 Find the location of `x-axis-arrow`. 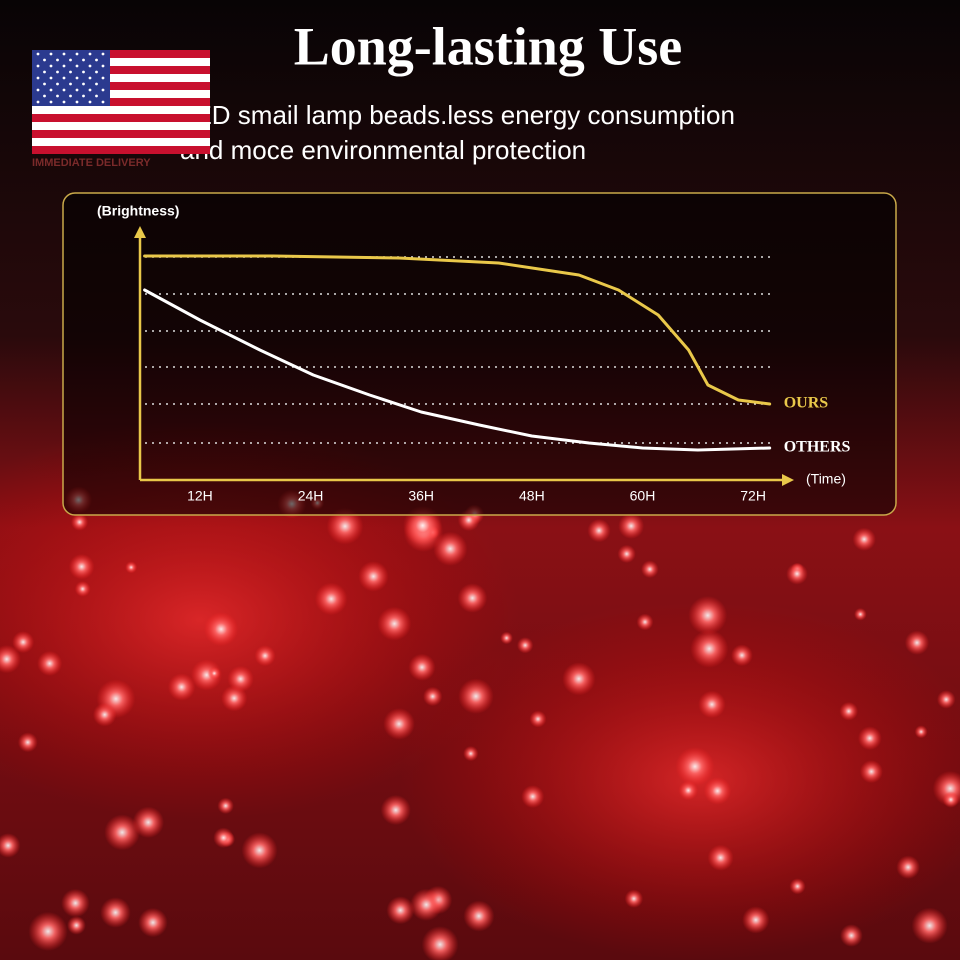

x-axis-arrow is located at coordinates (788, 480).